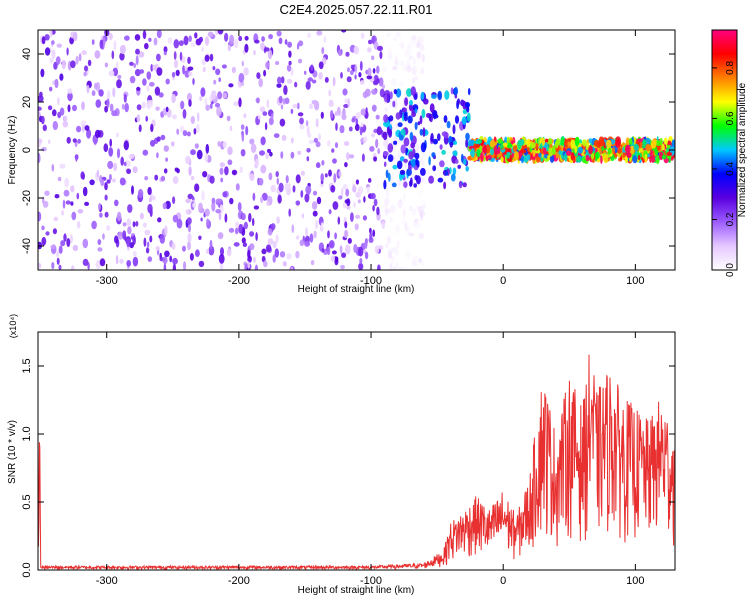  Describe the element at coordinates (730, 219) in the screenshot. I see `colorbar-tick-label: 0.2` at that location.